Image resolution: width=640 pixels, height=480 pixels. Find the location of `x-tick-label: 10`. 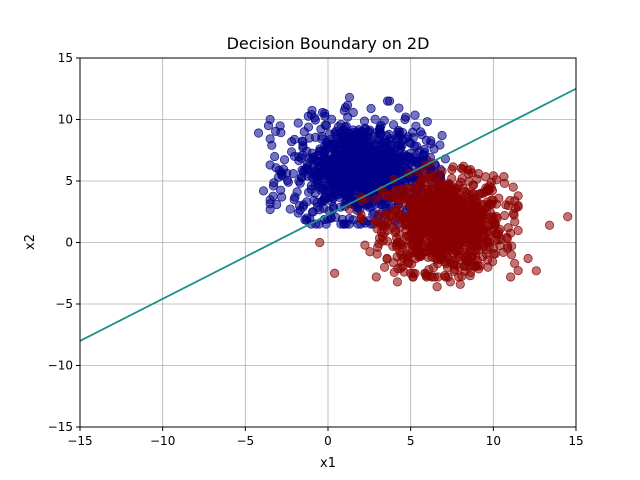

x-tick-label: 10 is located at coordinates (493, 441).